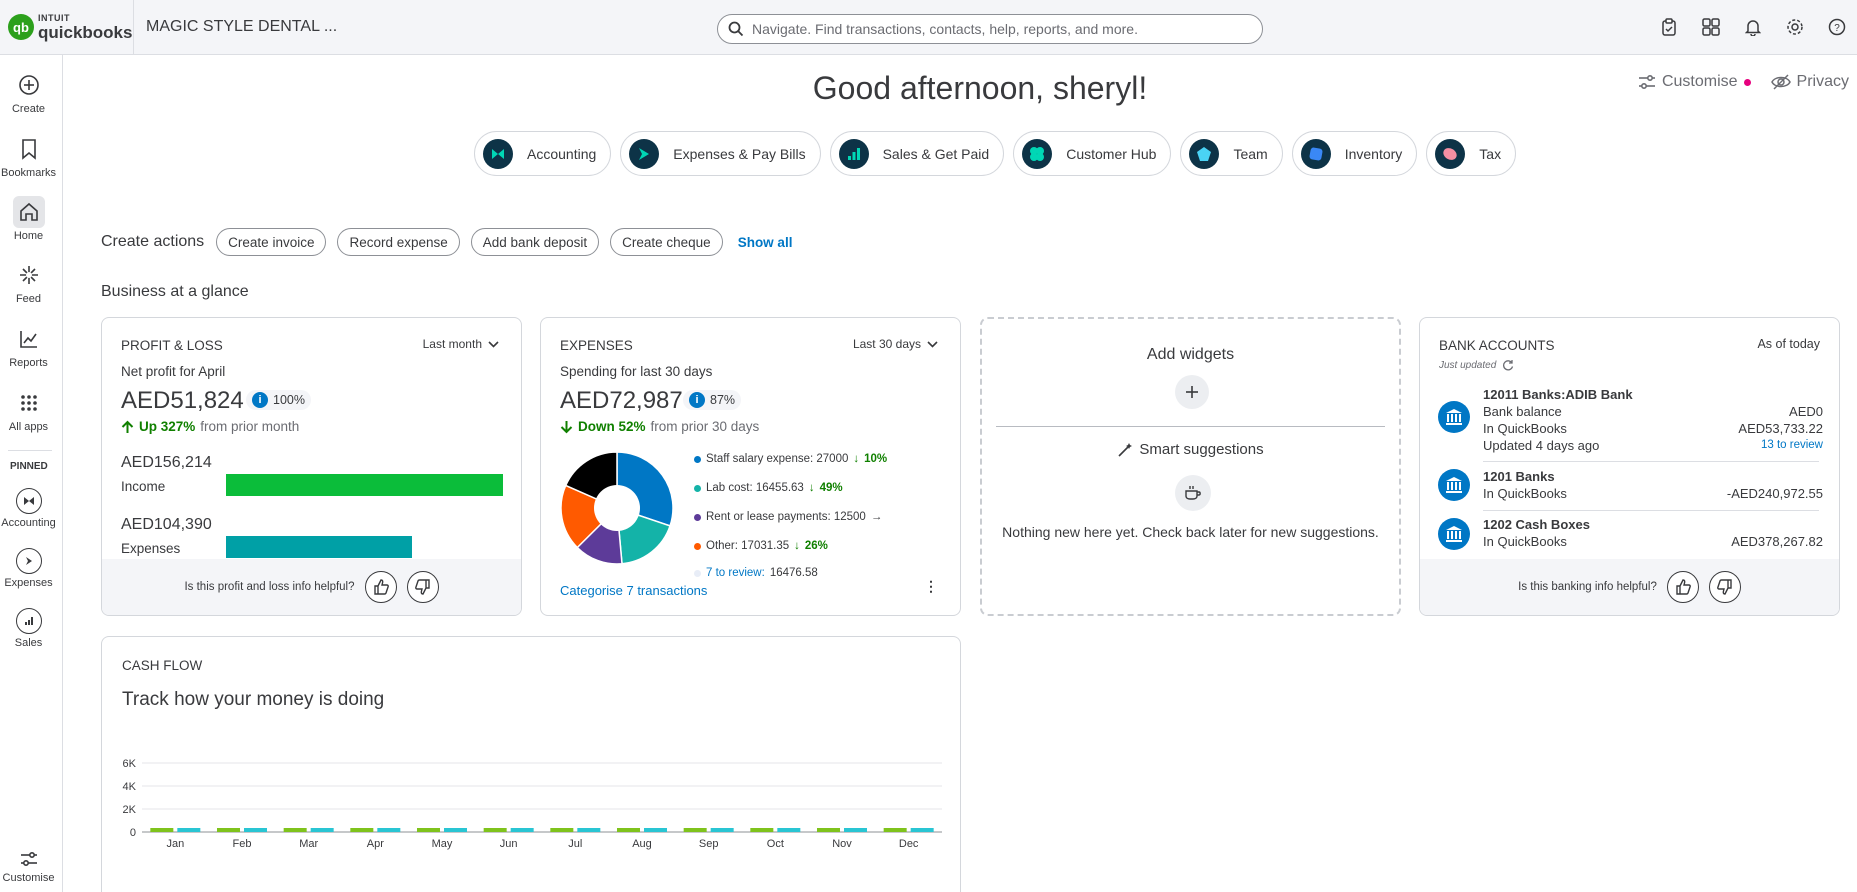 The height and width of the screenshot is (892, 1857). Describe the element at coordinates (271, 242) in the screenshot. I see `create-invoice-button: Create invoice` at that location.